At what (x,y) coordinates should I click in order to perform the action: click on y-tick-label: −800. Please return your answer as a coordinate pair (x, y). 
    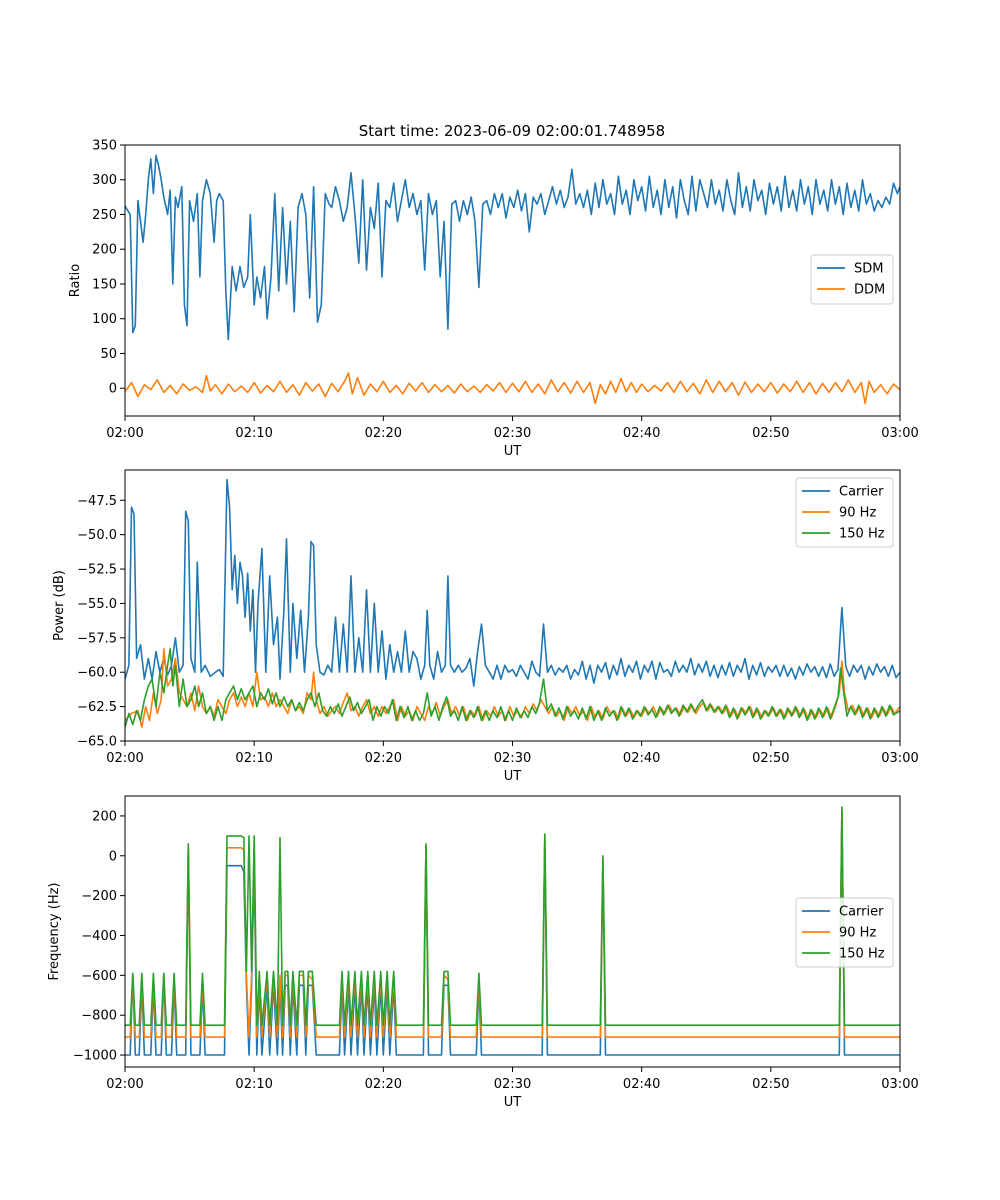
    Looking at the image, I should click on (99, 1016).